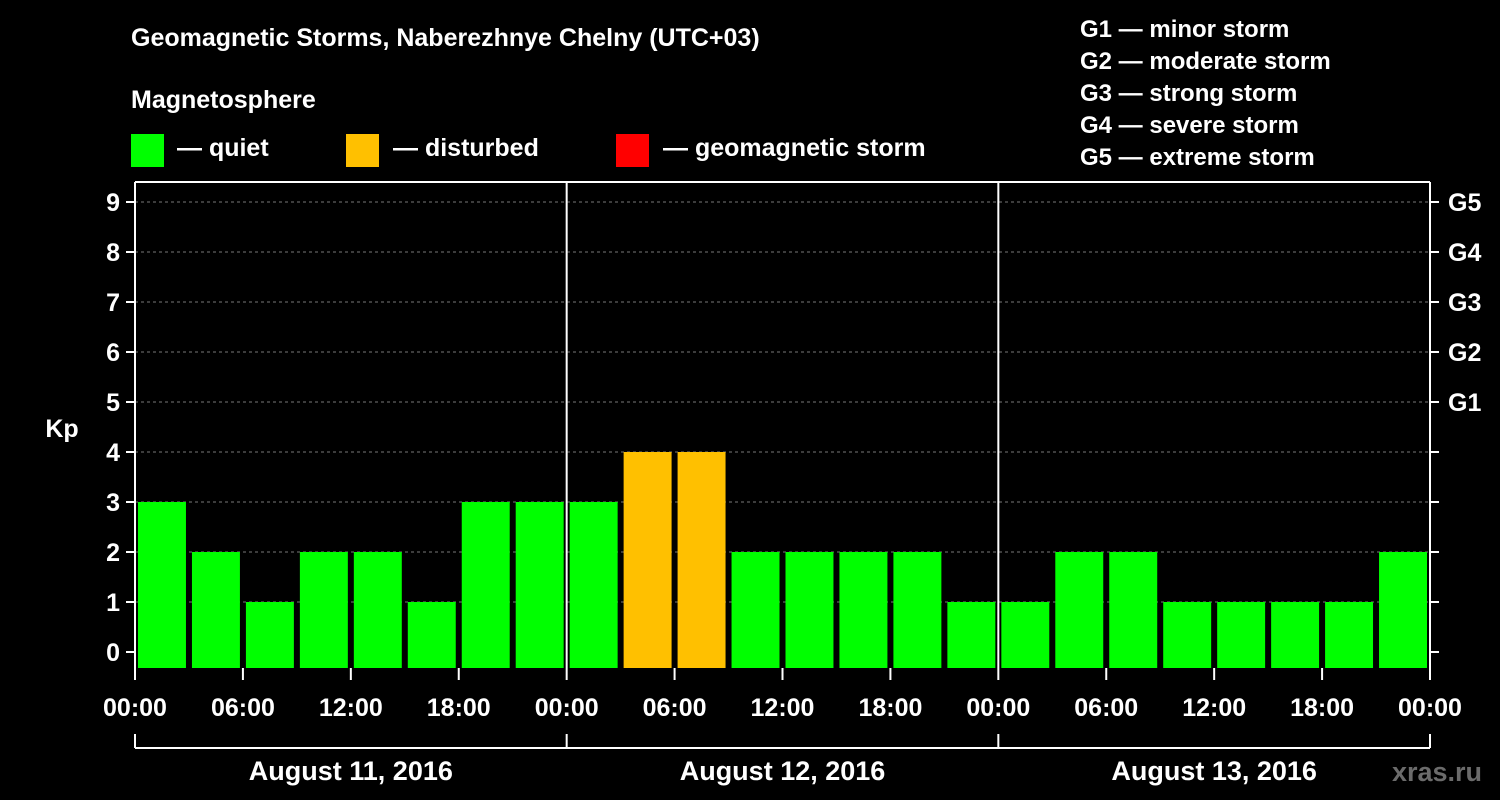 This screenshot has height=800, width=1500. I want to click on xtick-label-11: 18:00, so click(1322, 708).